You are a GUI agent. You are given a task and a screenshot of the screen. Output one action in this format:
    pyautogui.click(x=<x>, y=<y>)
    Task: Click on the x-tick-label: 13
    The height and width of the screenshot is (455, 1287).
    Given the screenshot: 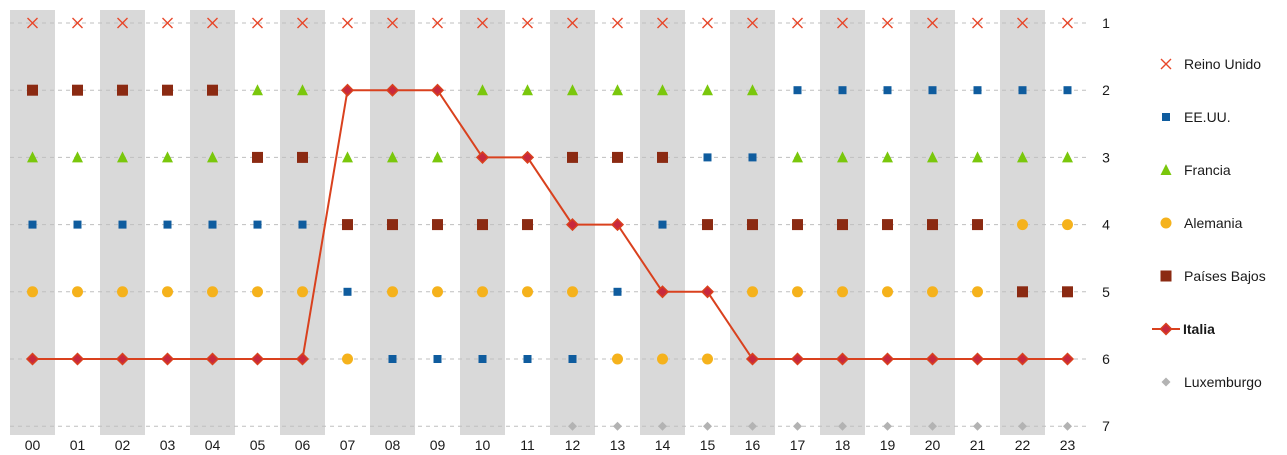 What is the action you would take?
    pyautogui.click(x=618, y=445)
    